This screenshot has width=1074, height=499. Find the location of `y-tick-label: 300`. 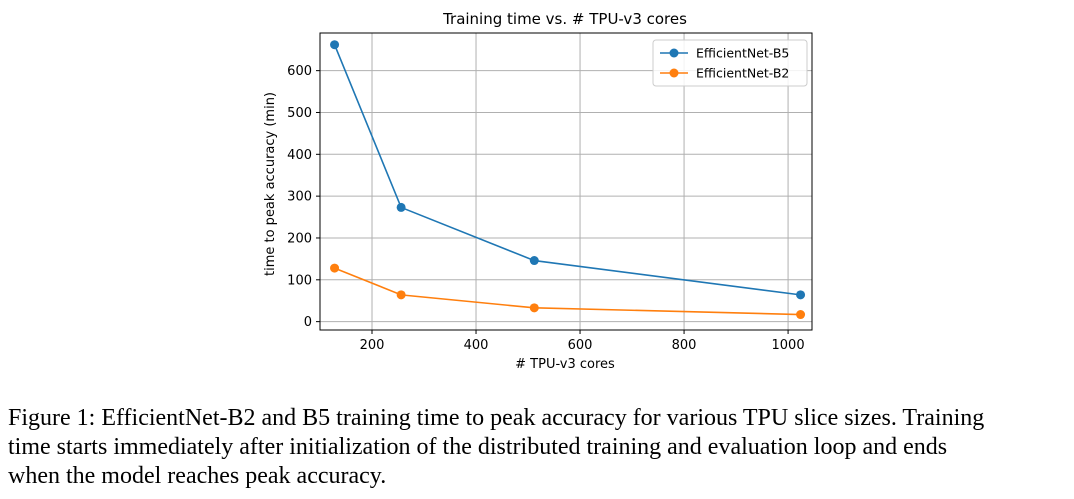

y-tick-label: 300 is located at coordinates (299, 197).